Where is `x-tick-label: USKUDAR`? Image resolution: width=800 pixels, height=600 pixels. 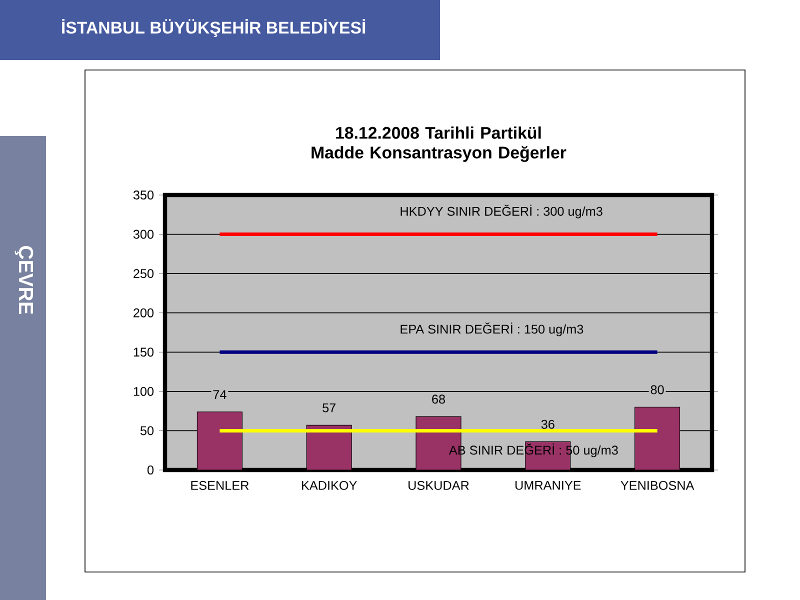 x-tick-label: USKUDAR is located at coordinates (438, 485).